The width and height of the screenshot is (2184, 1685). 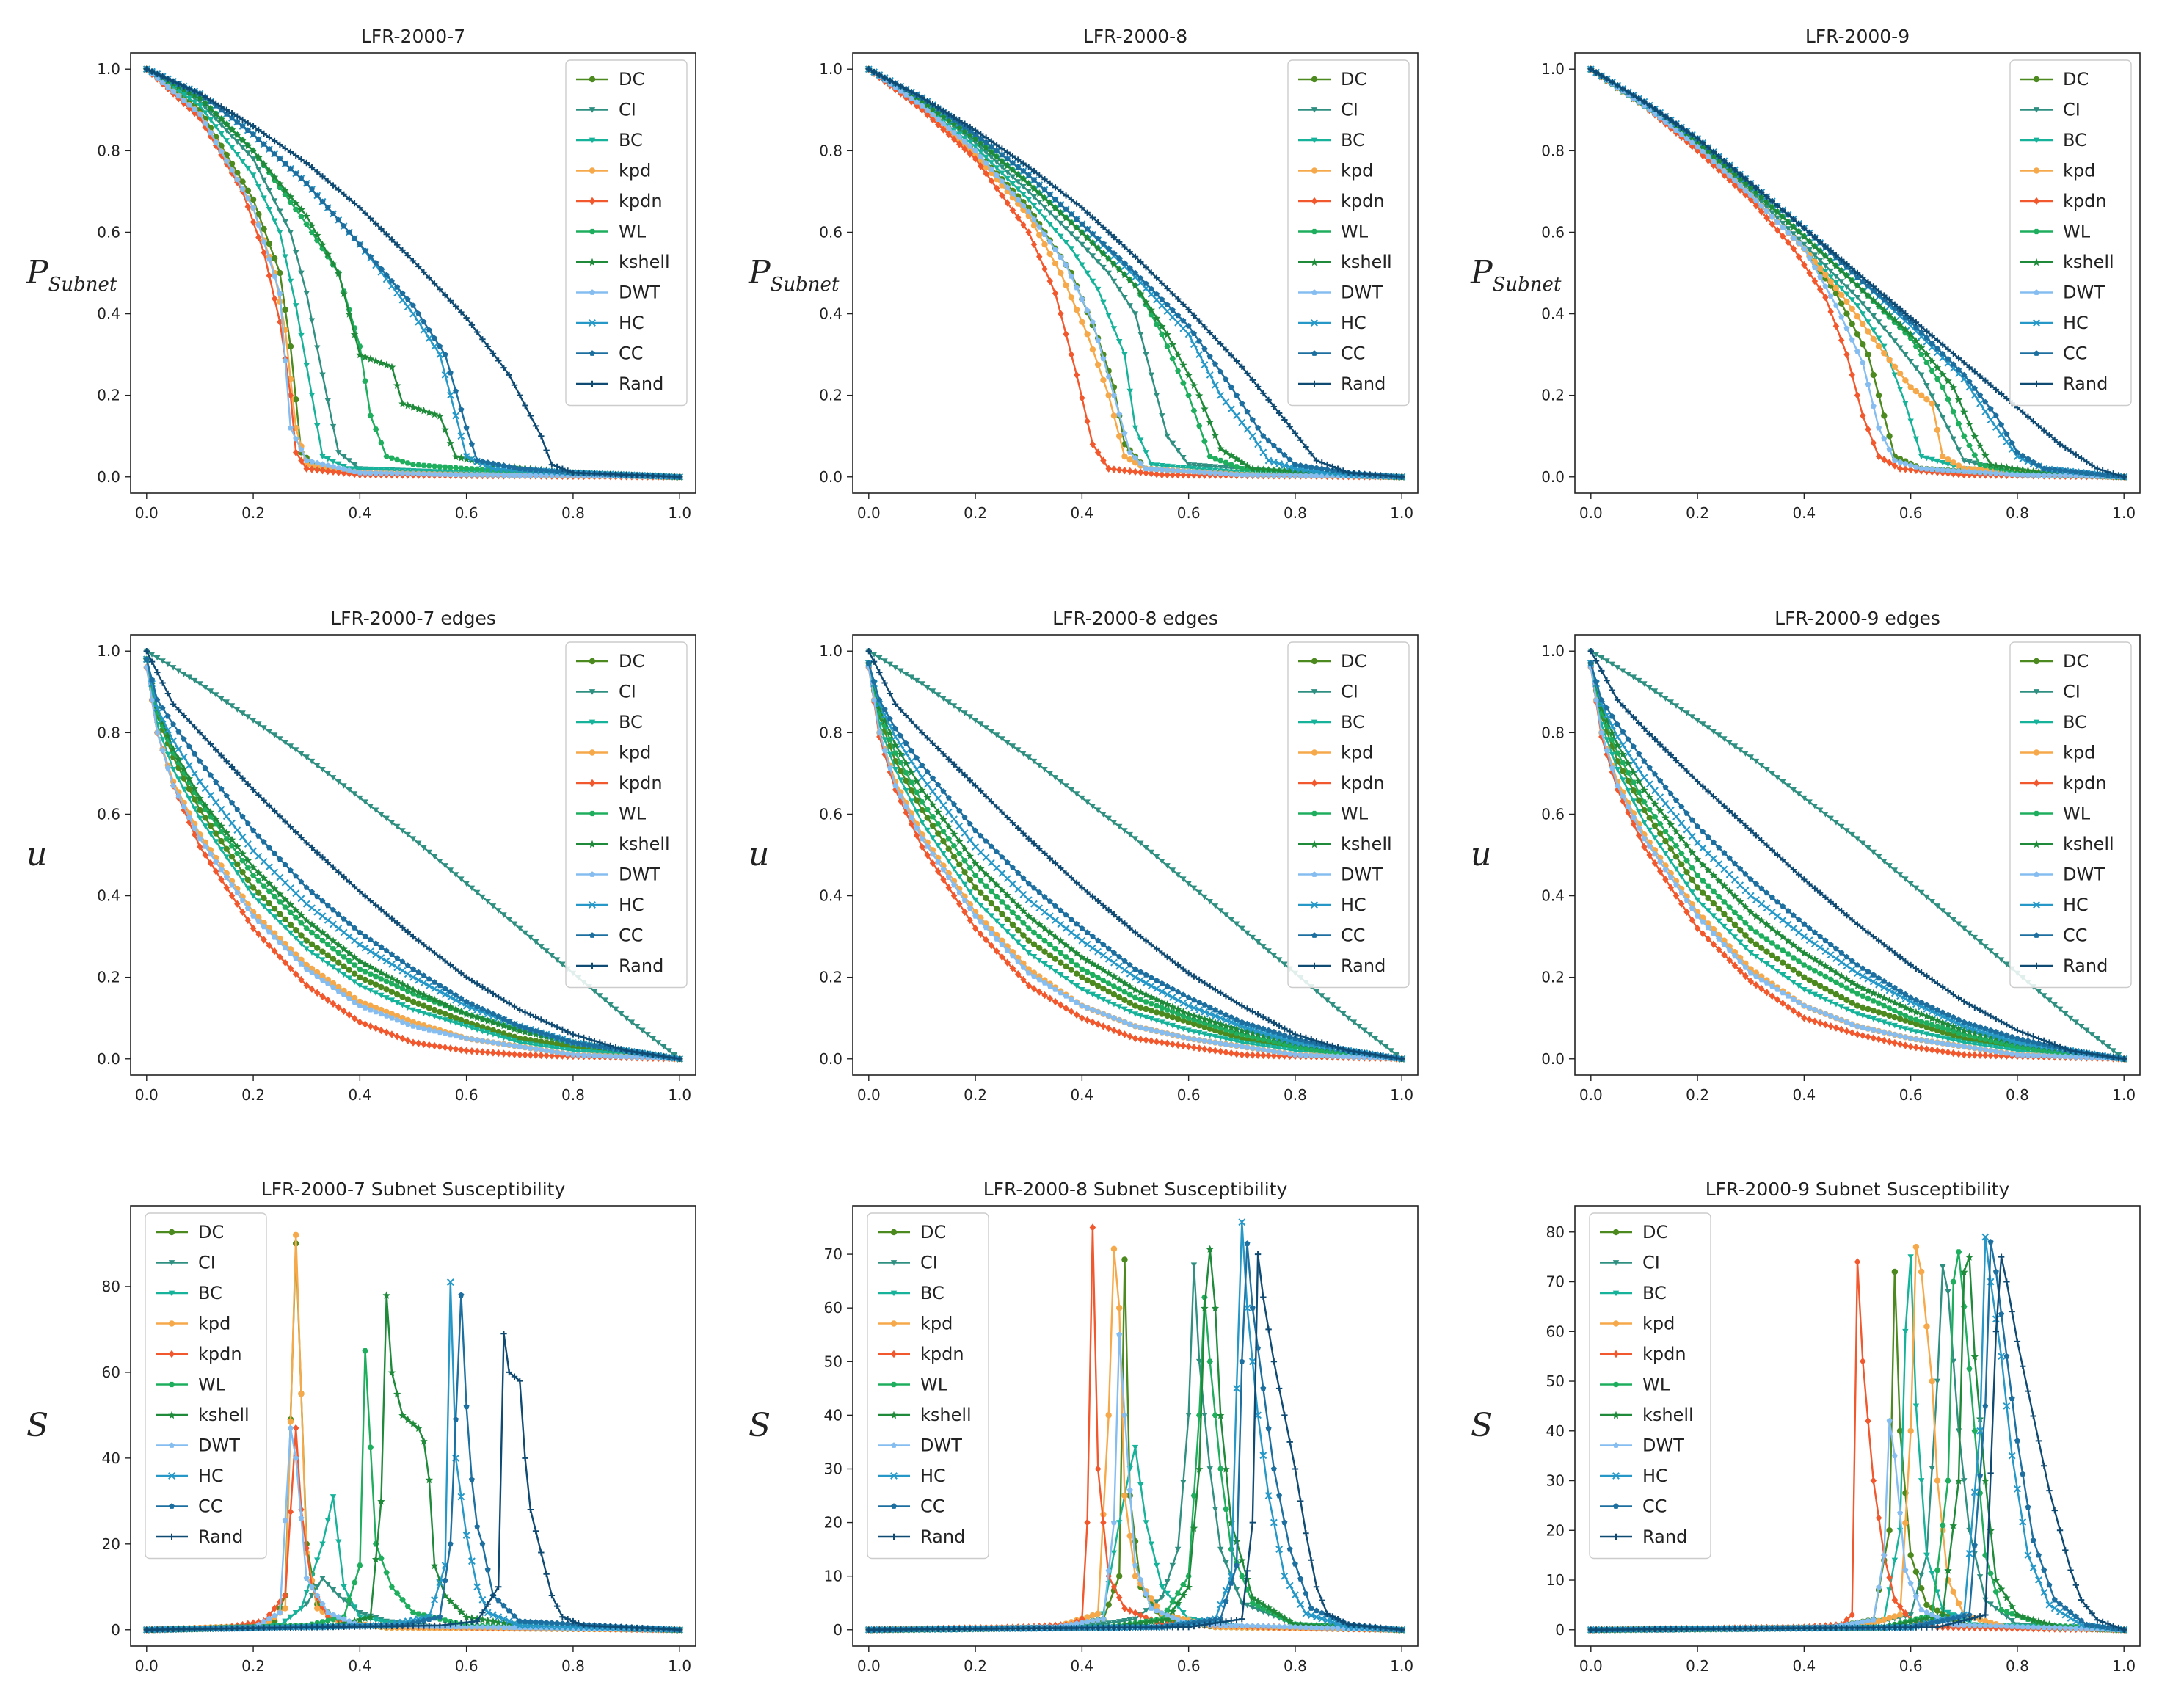 I want to click on legend-swatch-marker, so click(x=1314, y=384).